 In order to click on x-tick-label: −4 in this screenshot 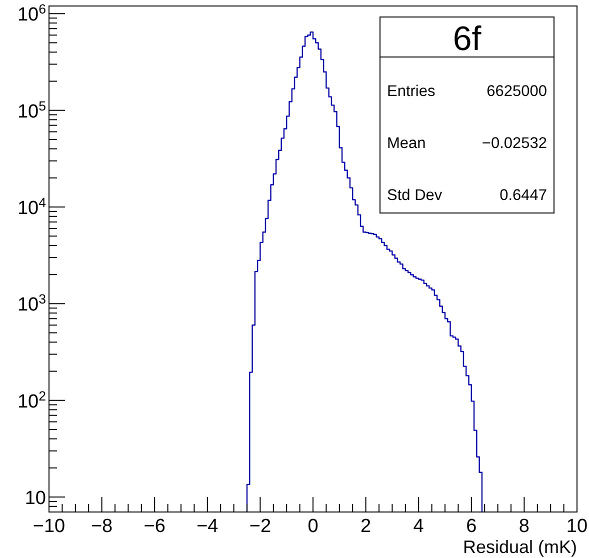, I will do `click(207, 526)`.